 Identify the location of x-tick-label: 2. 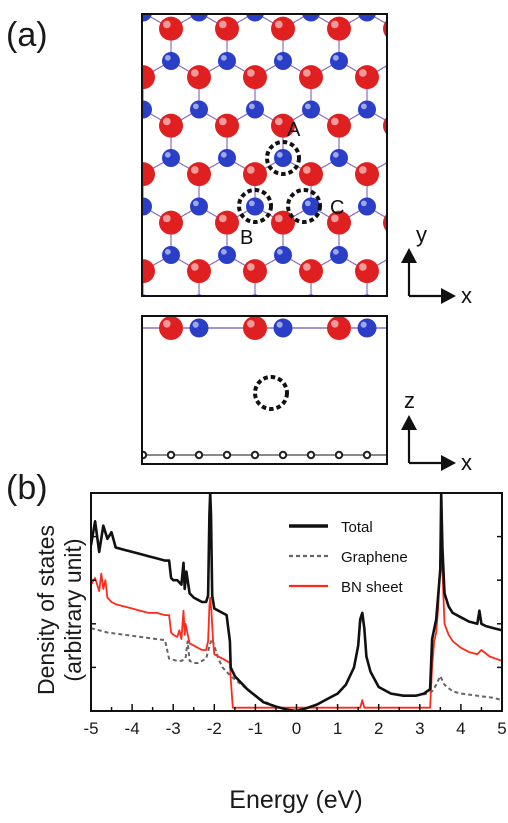
(378, 728).